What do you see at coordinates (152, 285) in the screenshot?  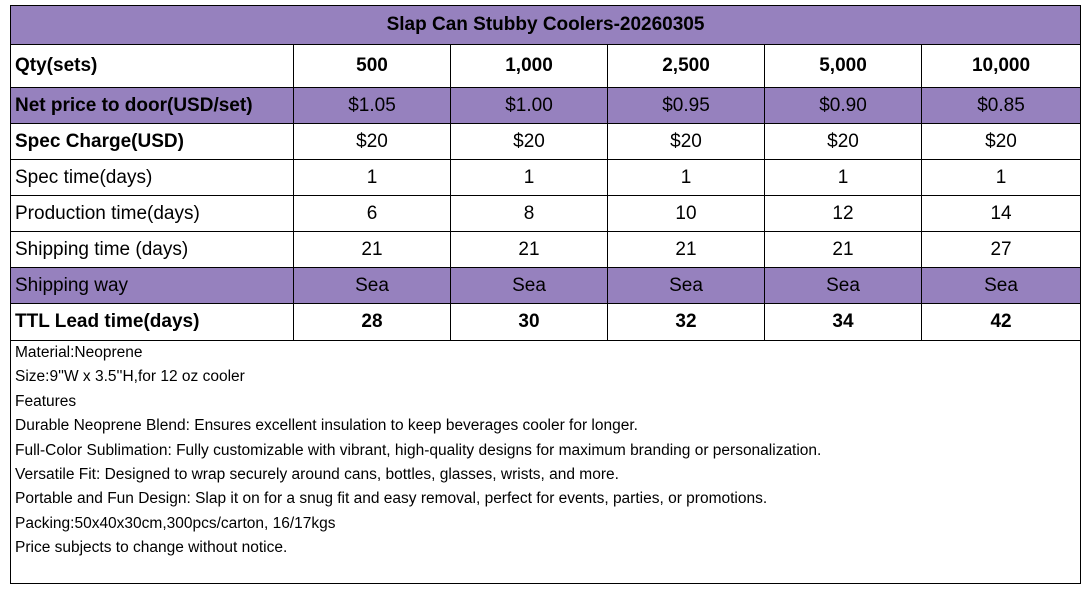 I see `shipping-way-label: Shipping way` at bounding box center [152, 285].